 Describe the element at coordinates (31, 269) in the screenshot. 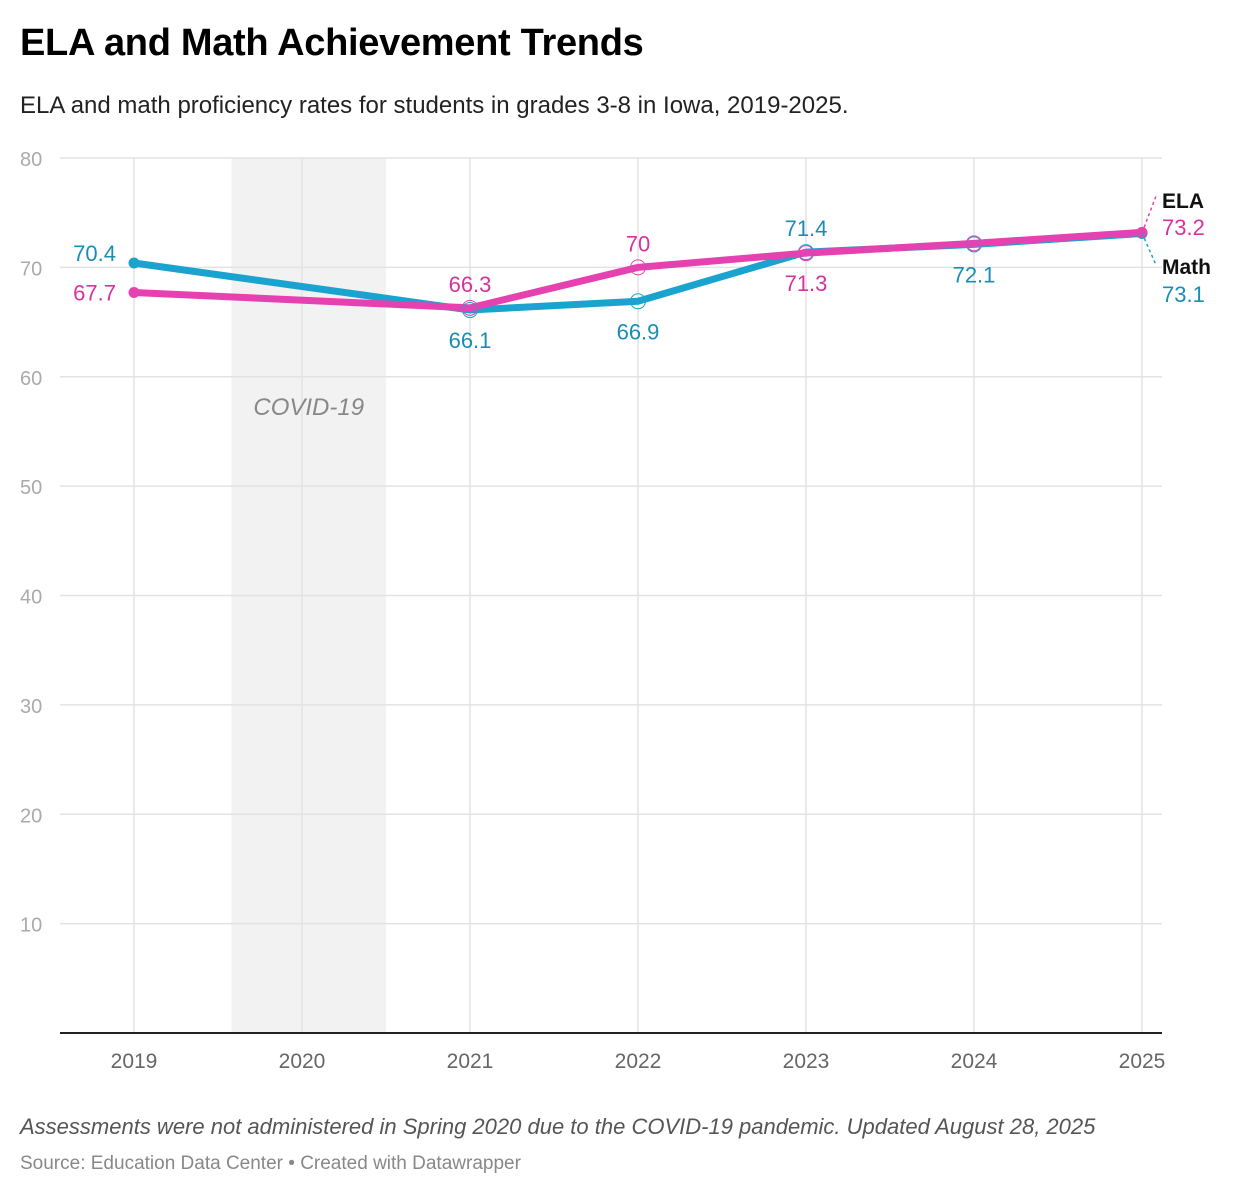

I see `y-tick-label: 70` at that location.